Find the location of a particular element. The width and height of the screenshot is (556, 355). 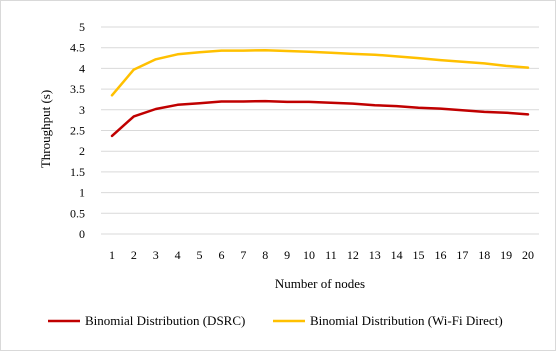

y-tick-label: 2.5 is located at coordinates (77, 131).